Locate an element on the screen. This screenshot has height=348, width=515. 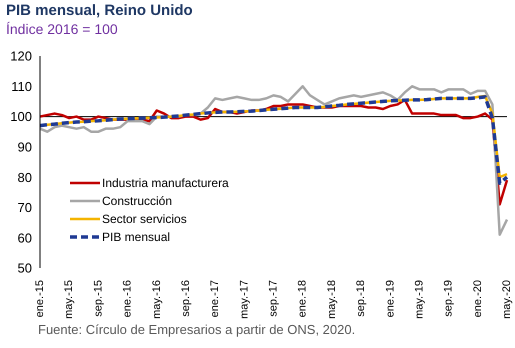
chart-title: PIB mensual, Reino Unido is located at coordinates (99, 10).